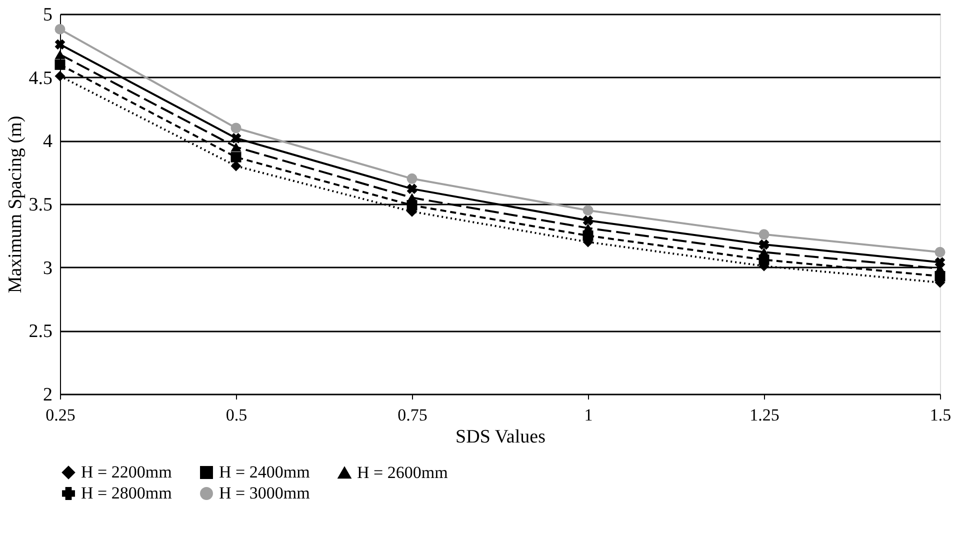 The width and height of the screenshot is (966, 555). I want to click on x-tick-label: 0.5, so click(237, 415).